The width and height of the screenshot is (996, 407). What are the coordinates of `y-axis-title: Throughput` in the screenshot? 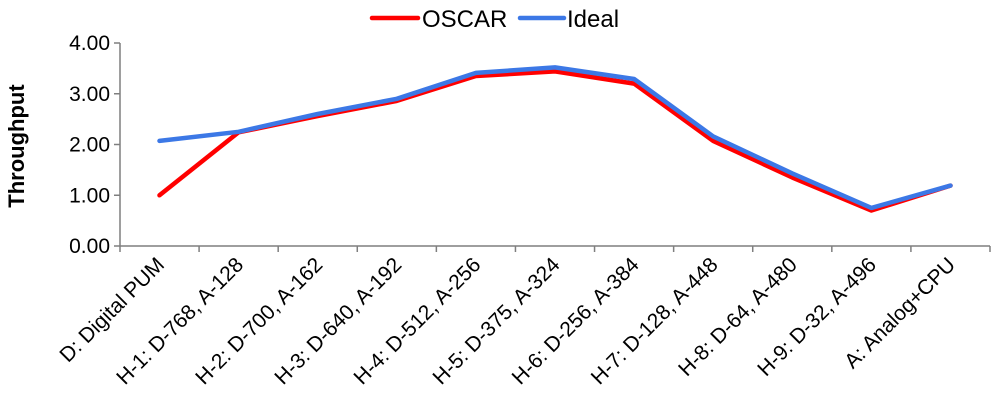 It's located at (16, 146).